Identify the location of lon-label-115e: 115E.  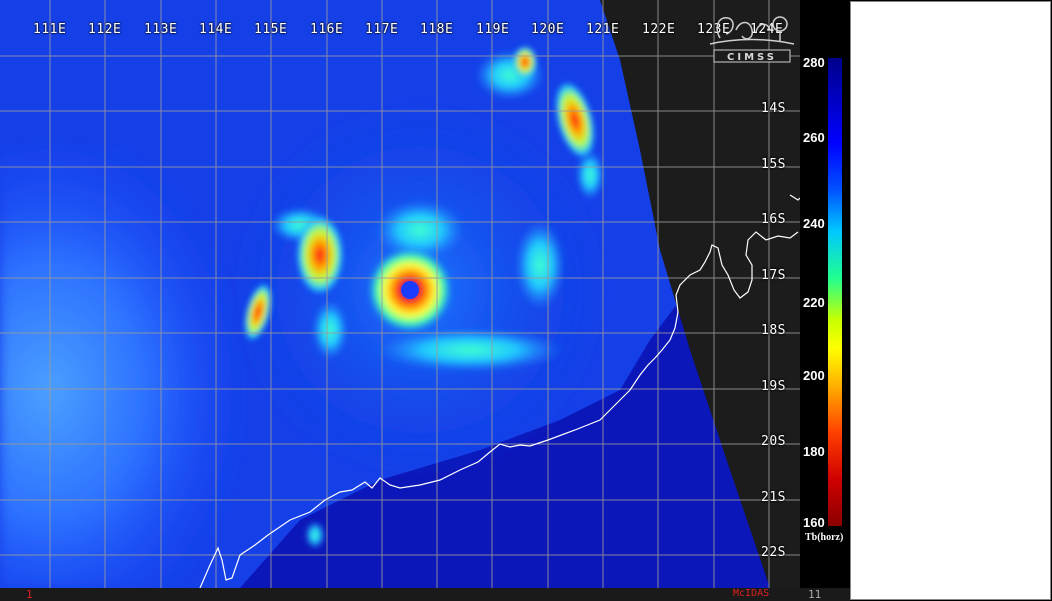
(271, 29).